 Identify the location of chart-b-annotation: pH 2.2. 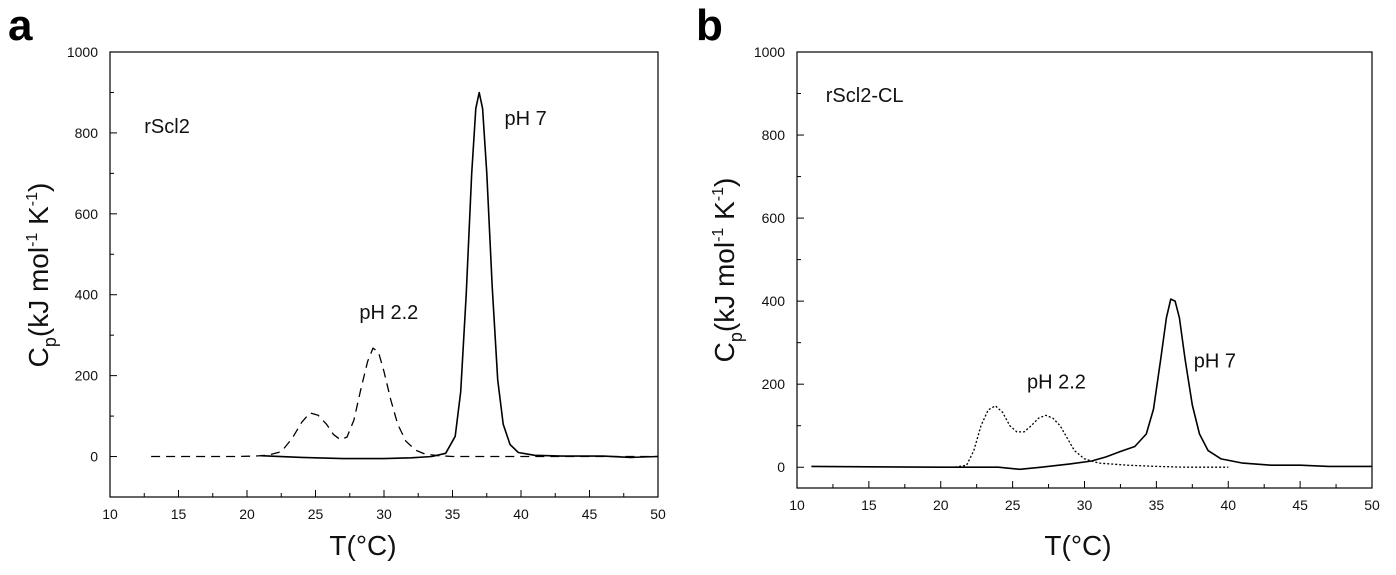
(1056, 382).